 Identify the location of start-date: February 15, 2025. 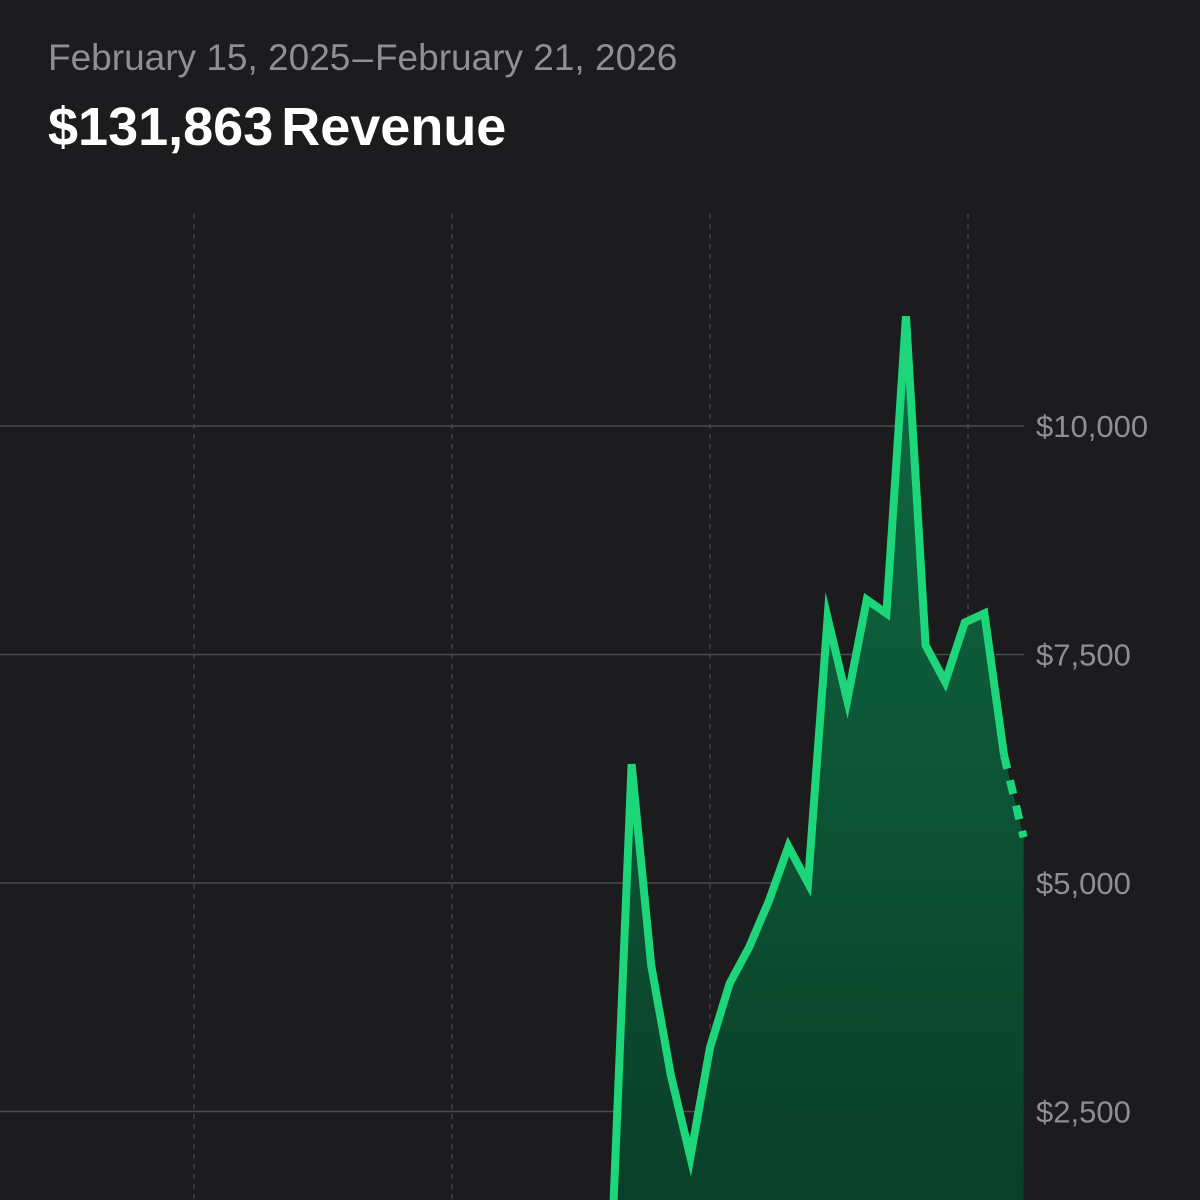
(199, 57).